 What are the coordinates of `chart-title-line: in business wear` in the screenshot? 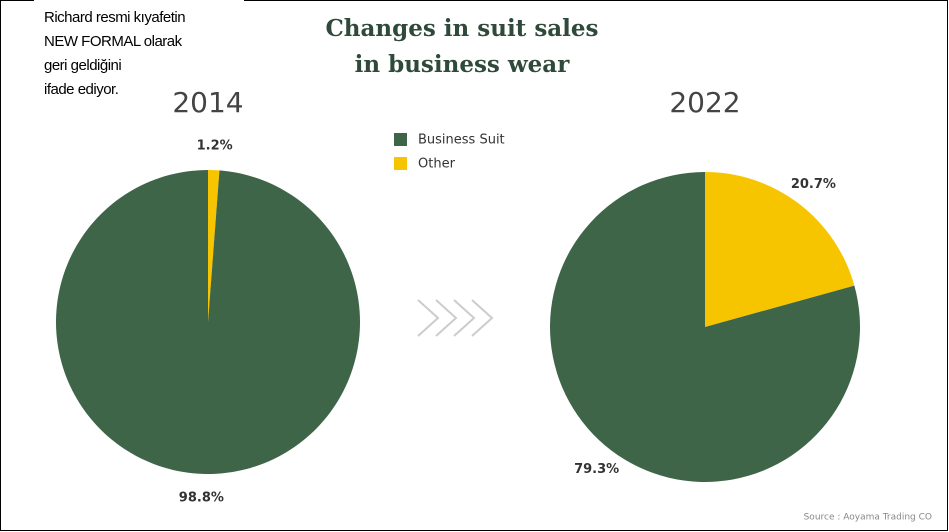 It's located at (463, 64).